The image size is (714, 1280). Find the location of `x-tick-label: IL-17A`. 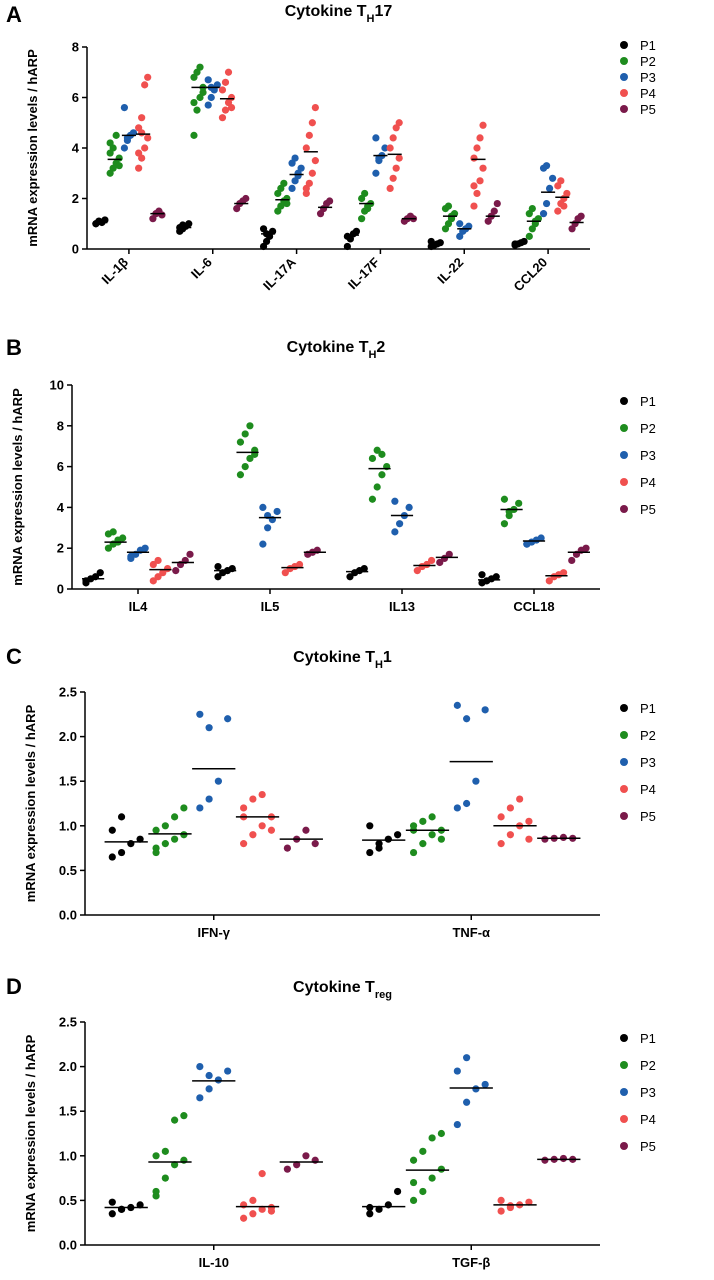

x-tick-label: IL-17A is located at coordinates (279, 273).